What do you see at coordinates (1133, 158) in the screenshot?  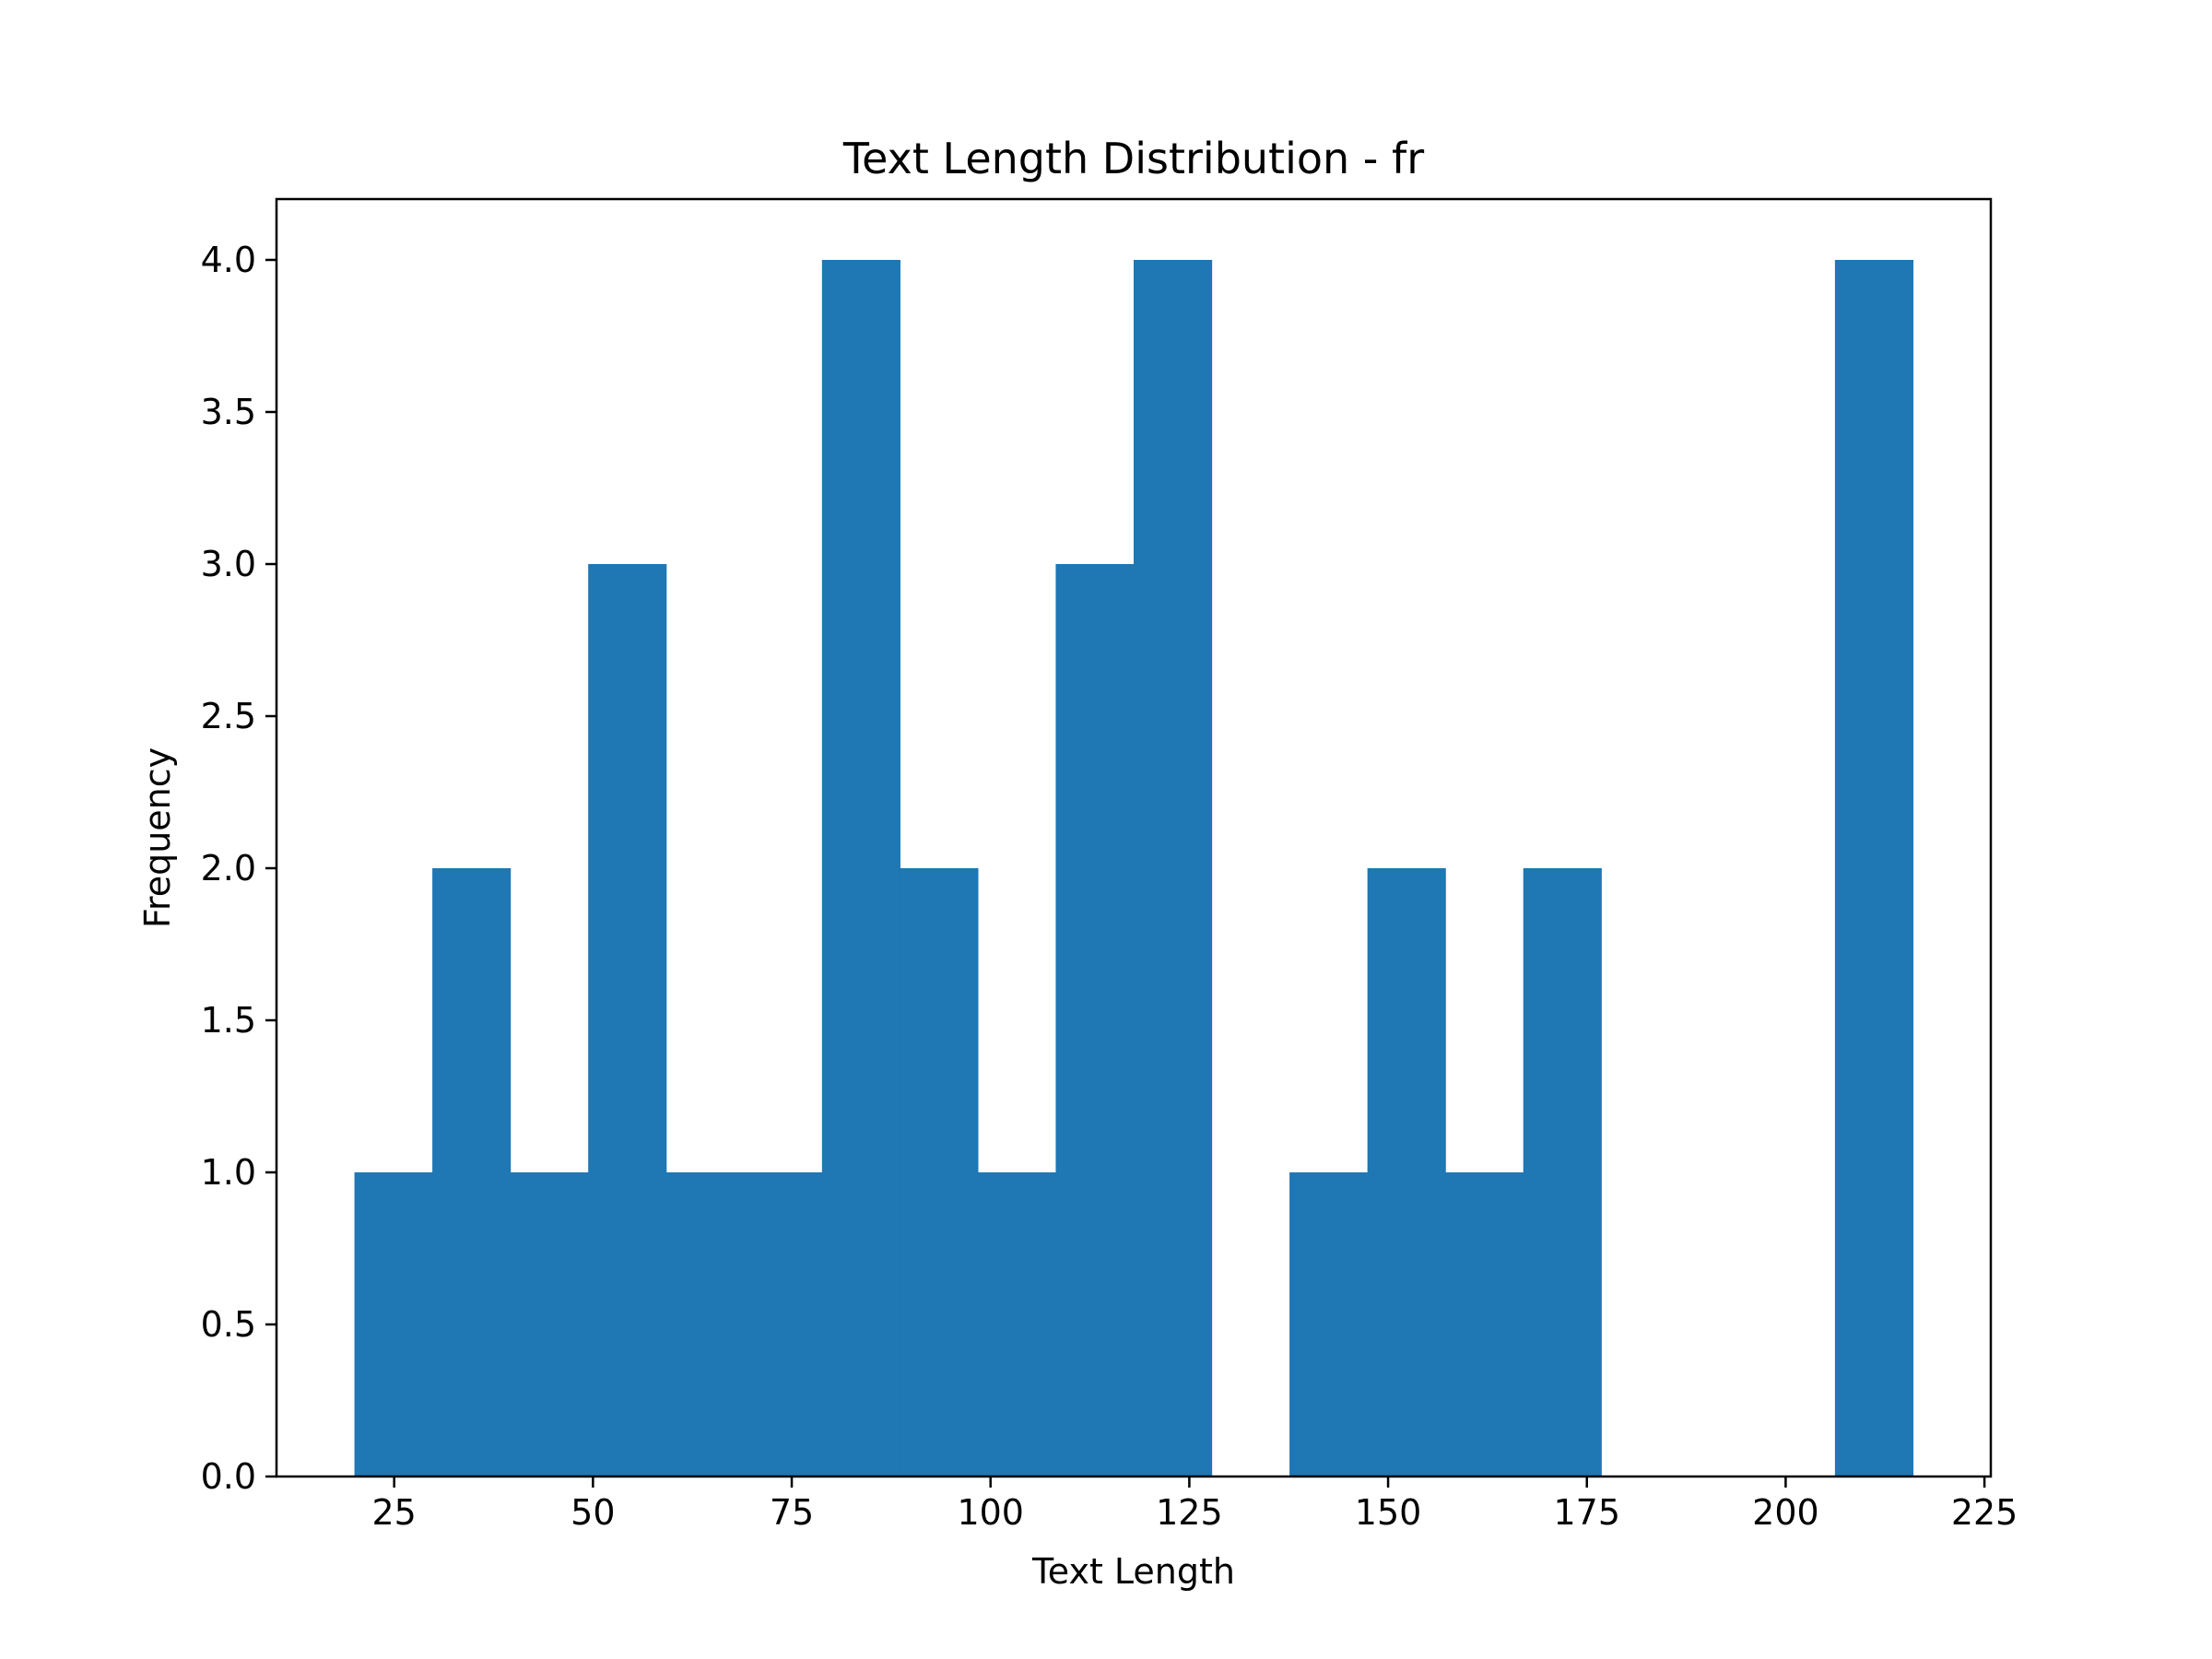 I see `chart-title: Text Length Distribution - fr` at bounding box center [1133, 158].